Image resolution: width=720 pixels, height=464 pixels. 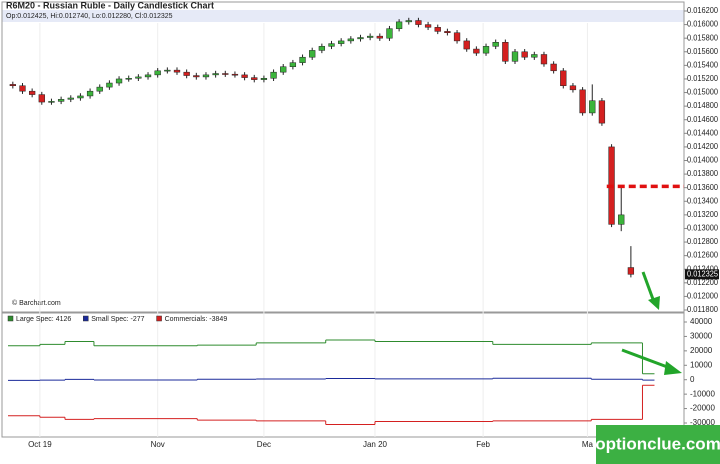 What do you see at coordinates (196, 319) in the screenshot?
I see `legend-label: Commercials: -3849` at bounding box center [196, 319].